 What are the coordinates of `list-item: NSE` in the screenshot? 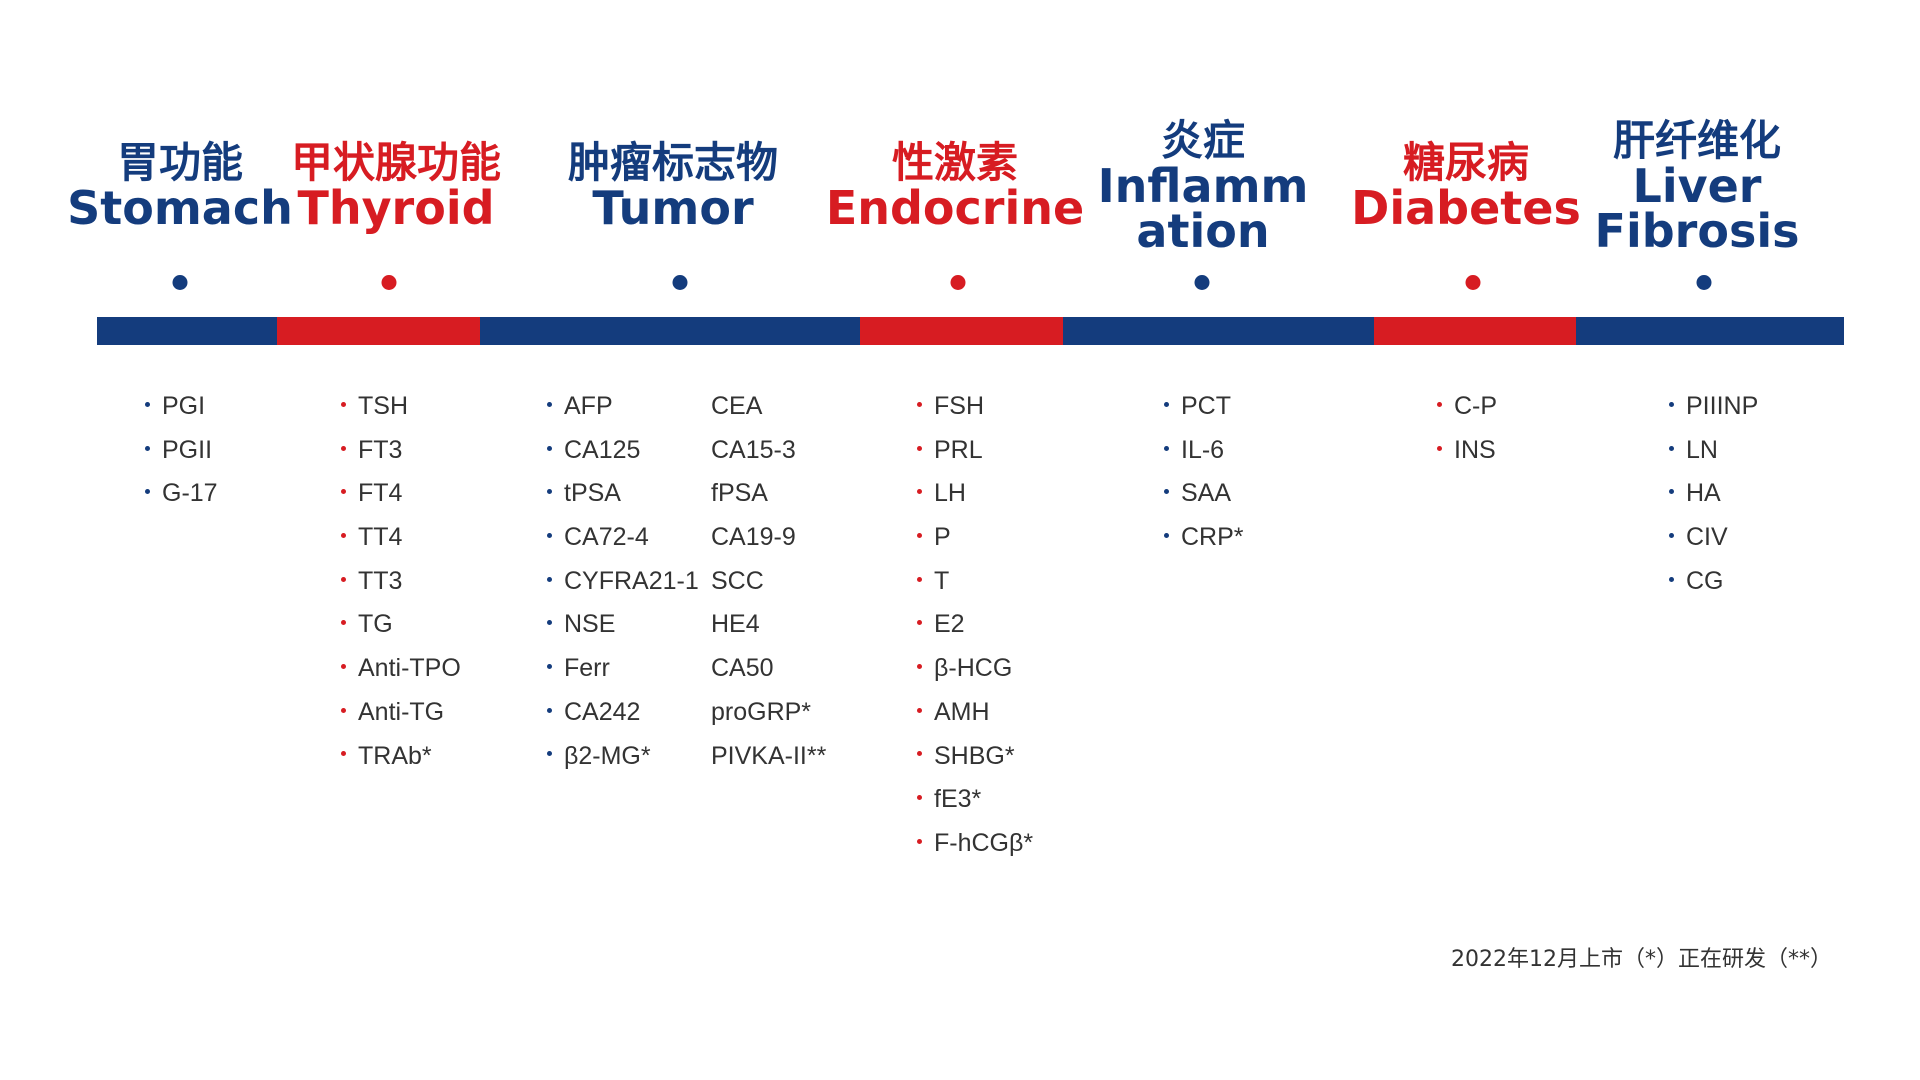 It's located at (623, 628).